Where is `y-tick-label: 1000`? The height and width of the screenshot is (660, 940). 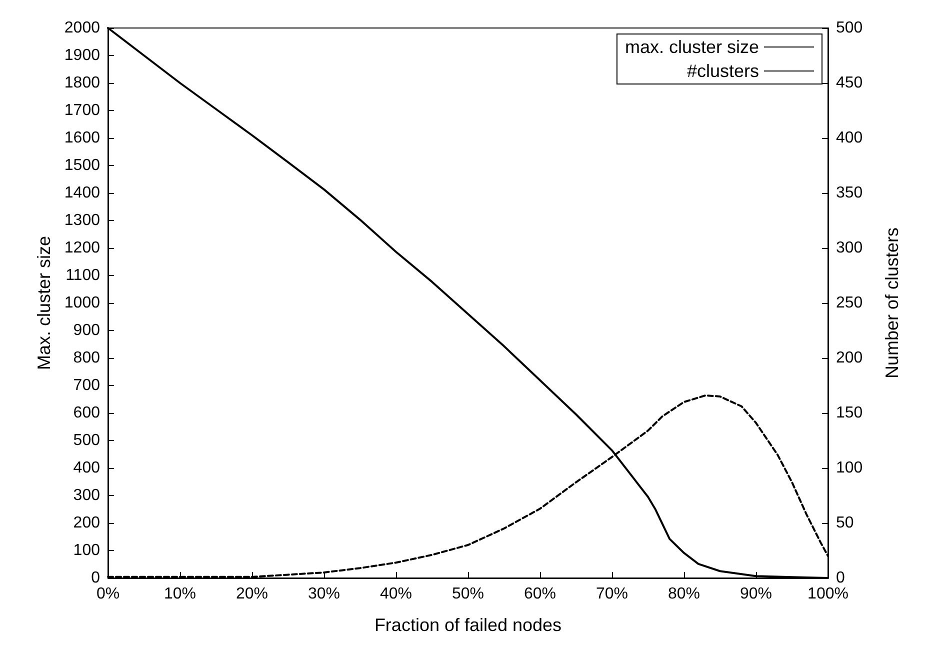 y-tick-label: 1000 is located at coordinates (82, 303).